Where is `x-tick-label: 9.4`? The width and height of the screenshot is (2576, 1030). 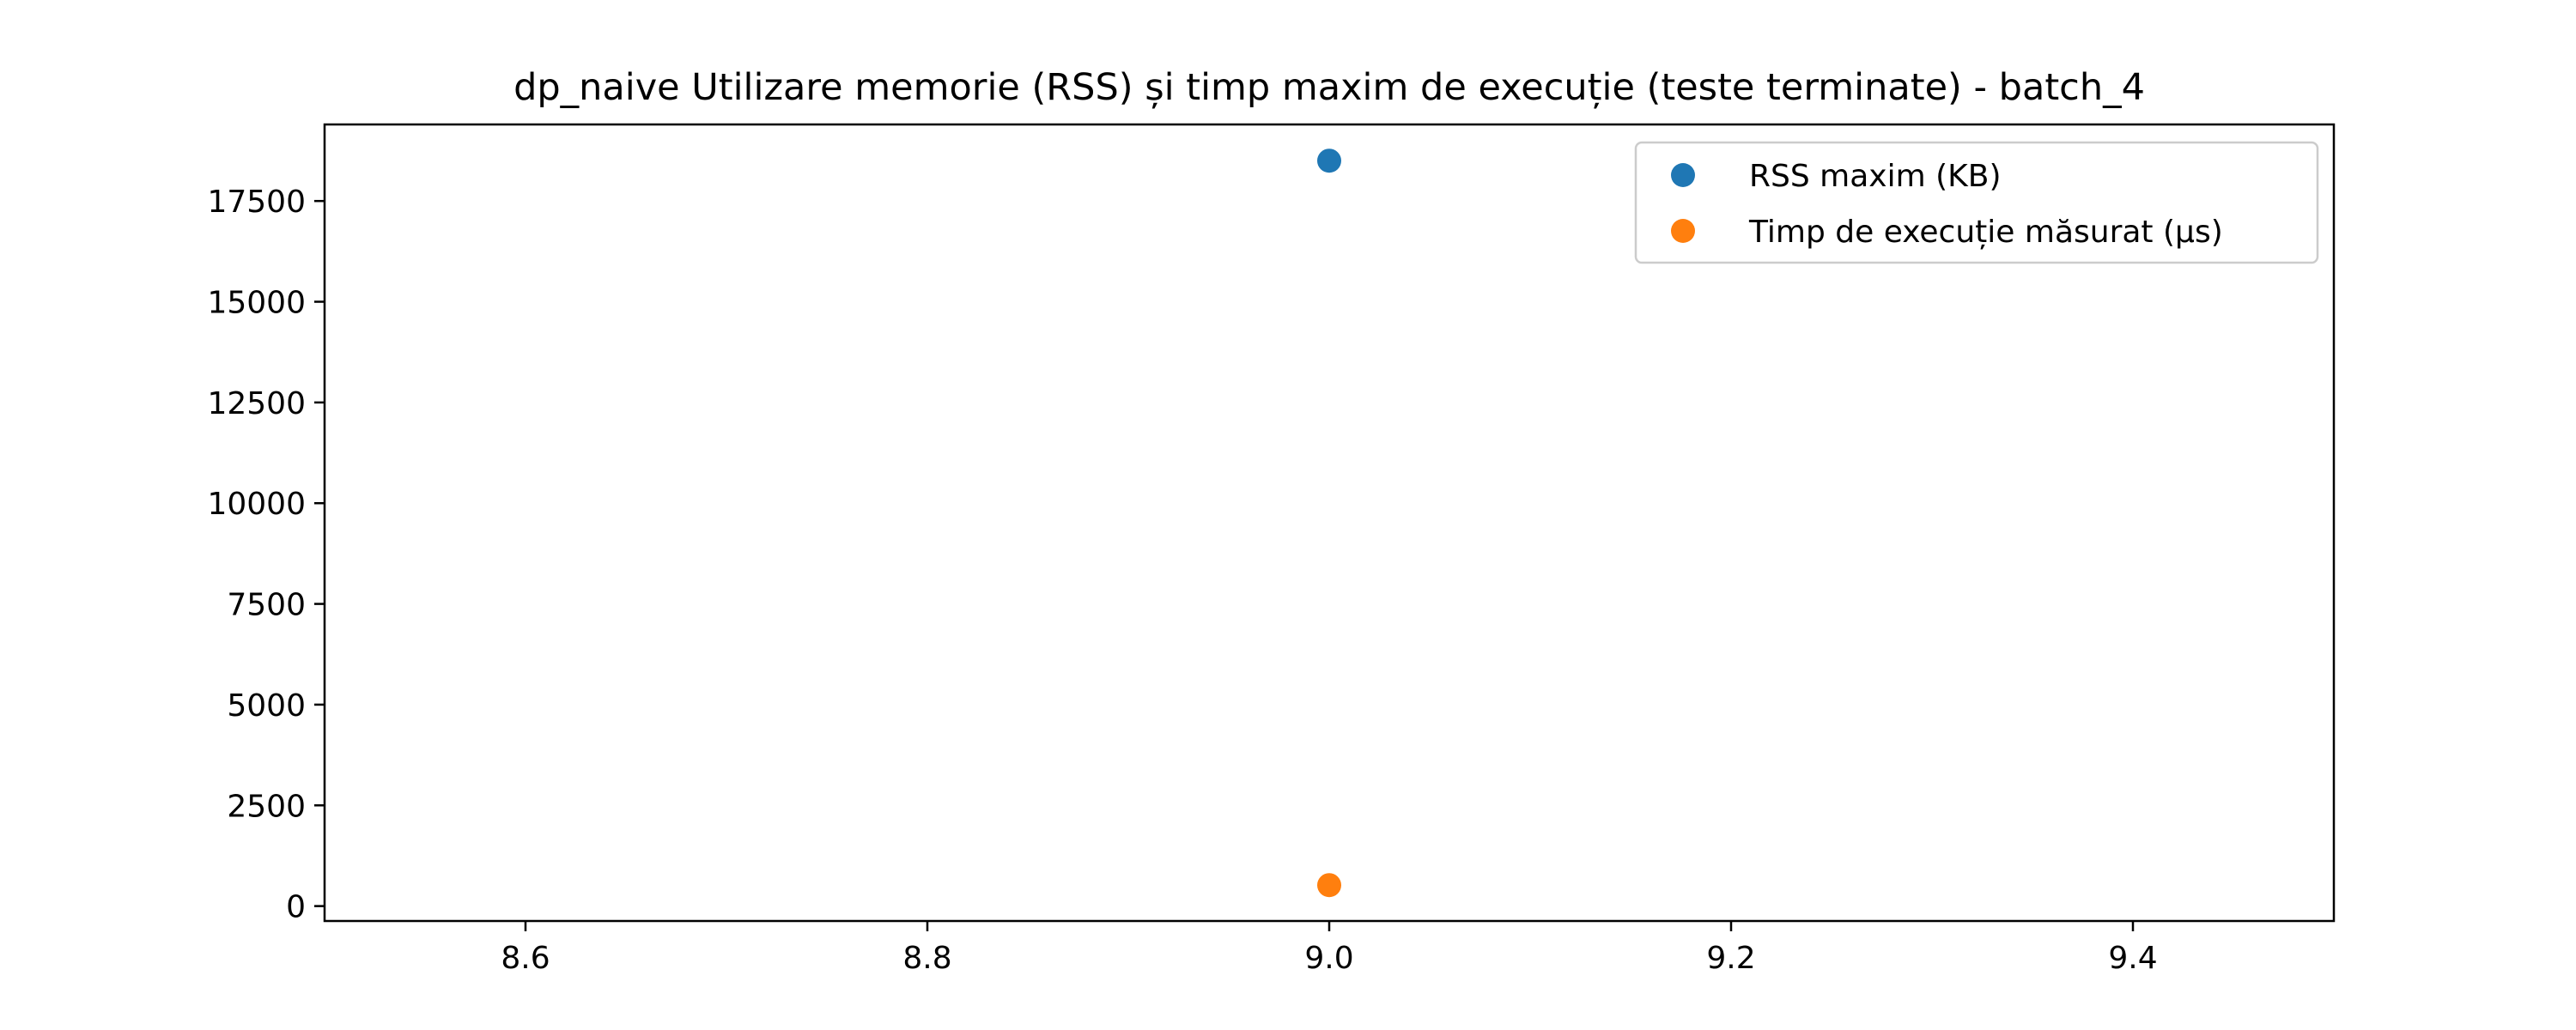
x-tick-label: 9.4 is located at coordinates (2133, 958).